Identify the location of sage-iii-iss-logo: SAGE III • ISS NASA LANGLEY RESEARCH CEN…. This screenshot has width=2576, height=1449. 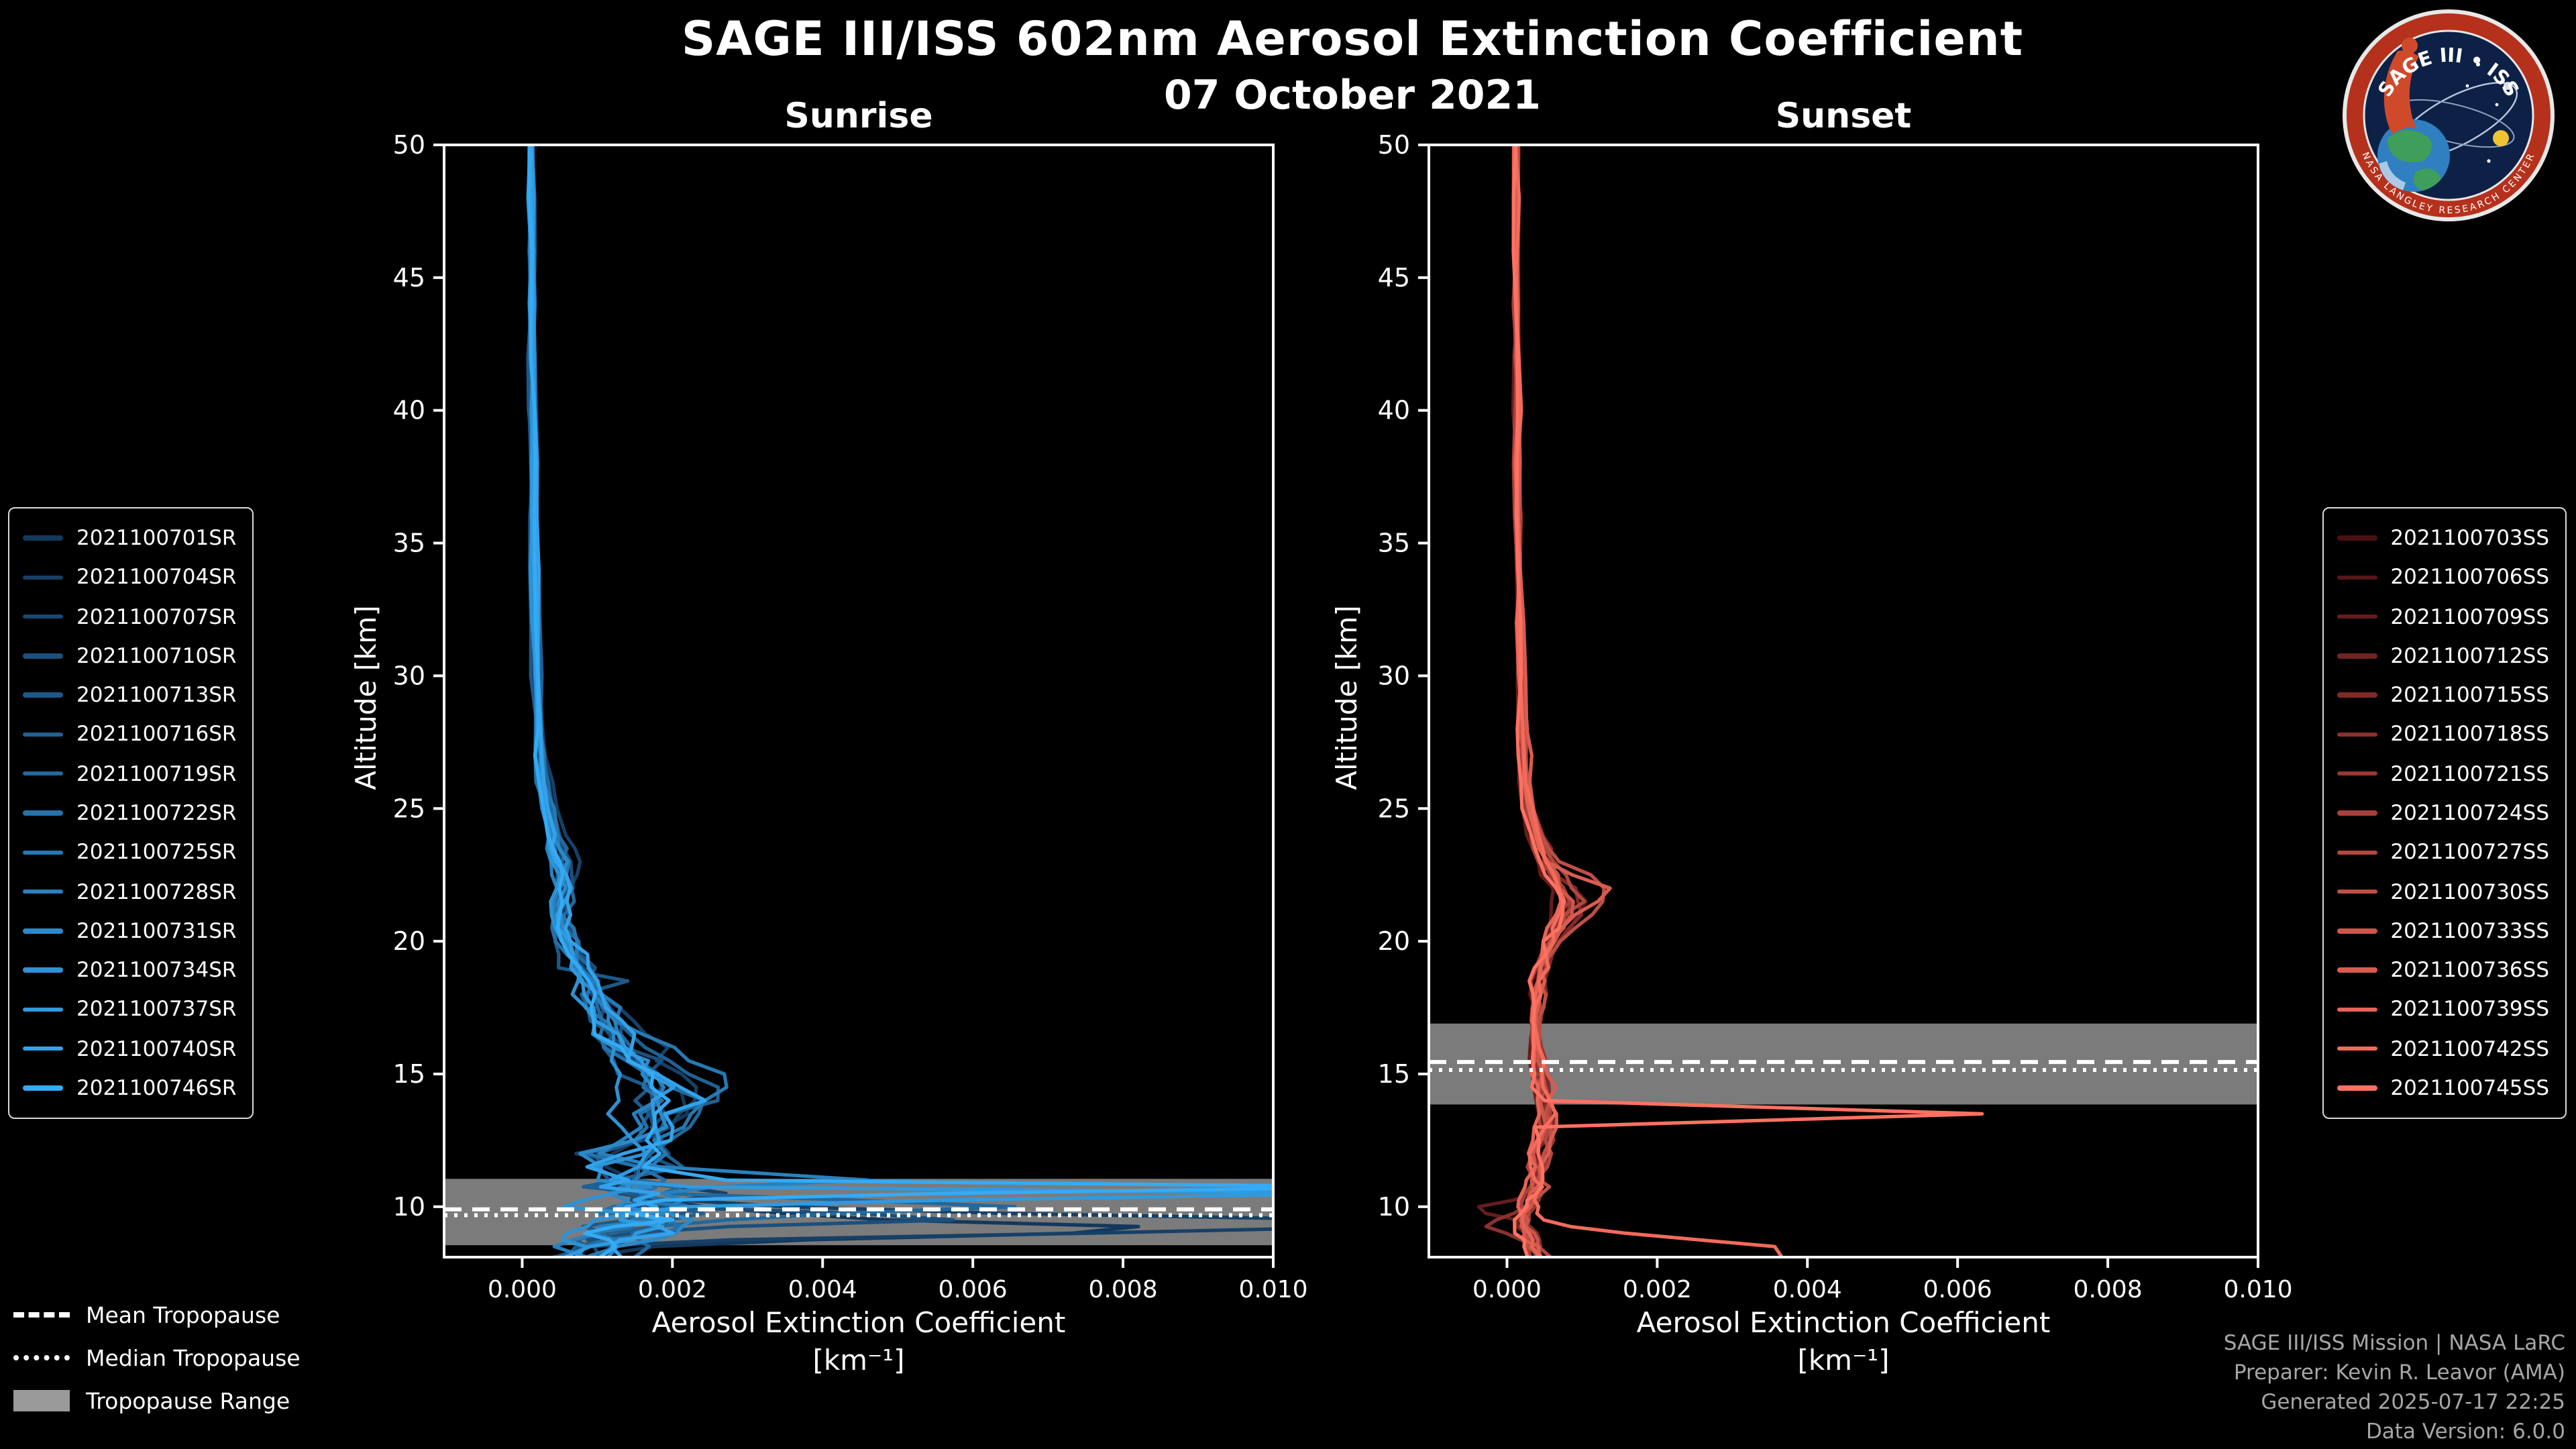
(2449, 115).